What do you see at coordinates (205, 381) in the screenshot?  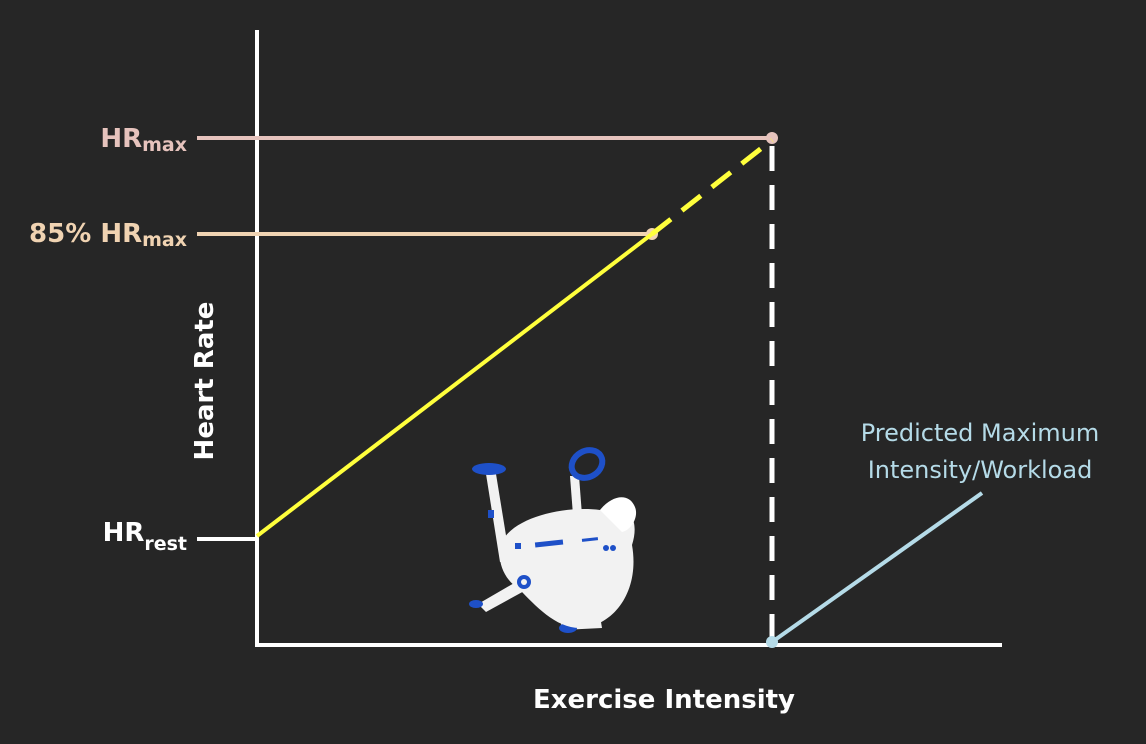 I see `y-axis-label: Heart Rate` at bounding box center [205, 381].